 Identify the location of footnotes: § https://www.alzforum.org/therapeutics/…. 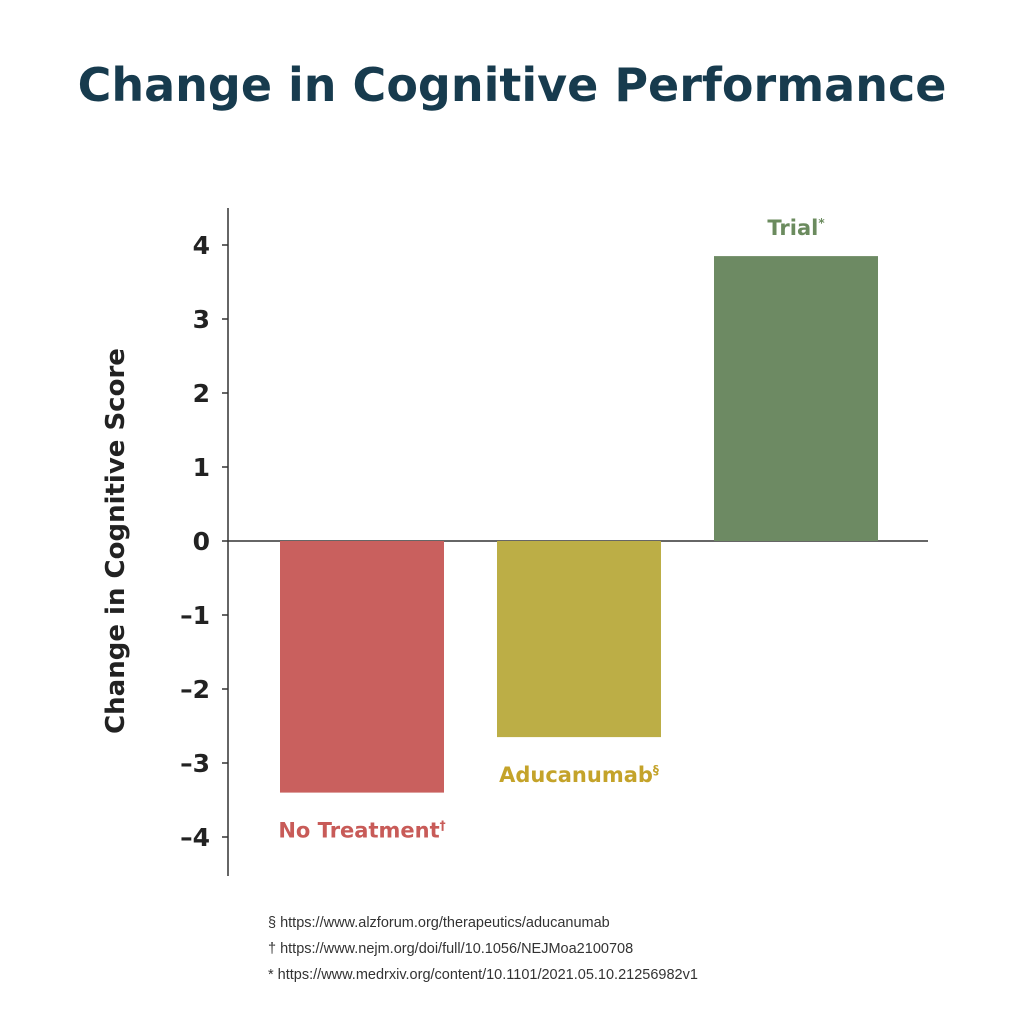
(483, 949).